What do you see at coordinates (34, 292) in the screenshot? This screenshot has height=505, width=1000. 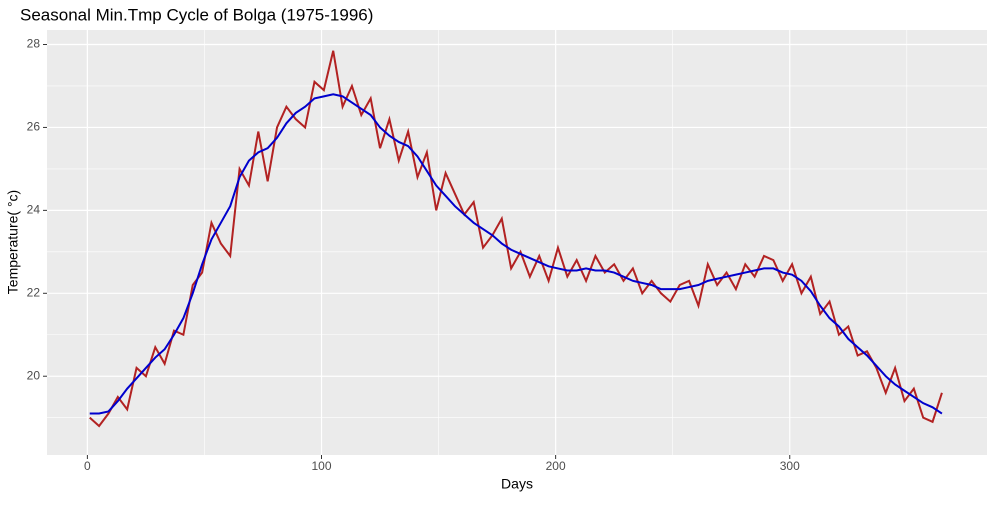 I see `y-tick-label: 22` at bounding box center [34, 292].